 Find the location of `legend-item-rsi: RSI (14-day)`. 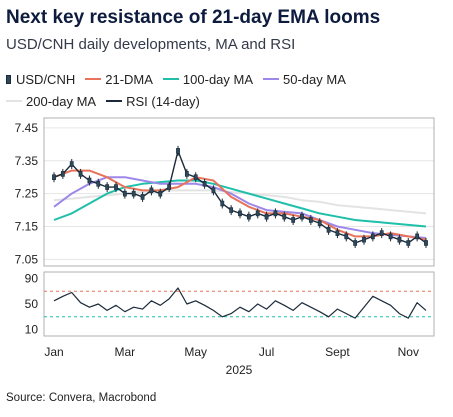

legend-item-rsi: RSI (14-day) is located at coordinates (153, 101).